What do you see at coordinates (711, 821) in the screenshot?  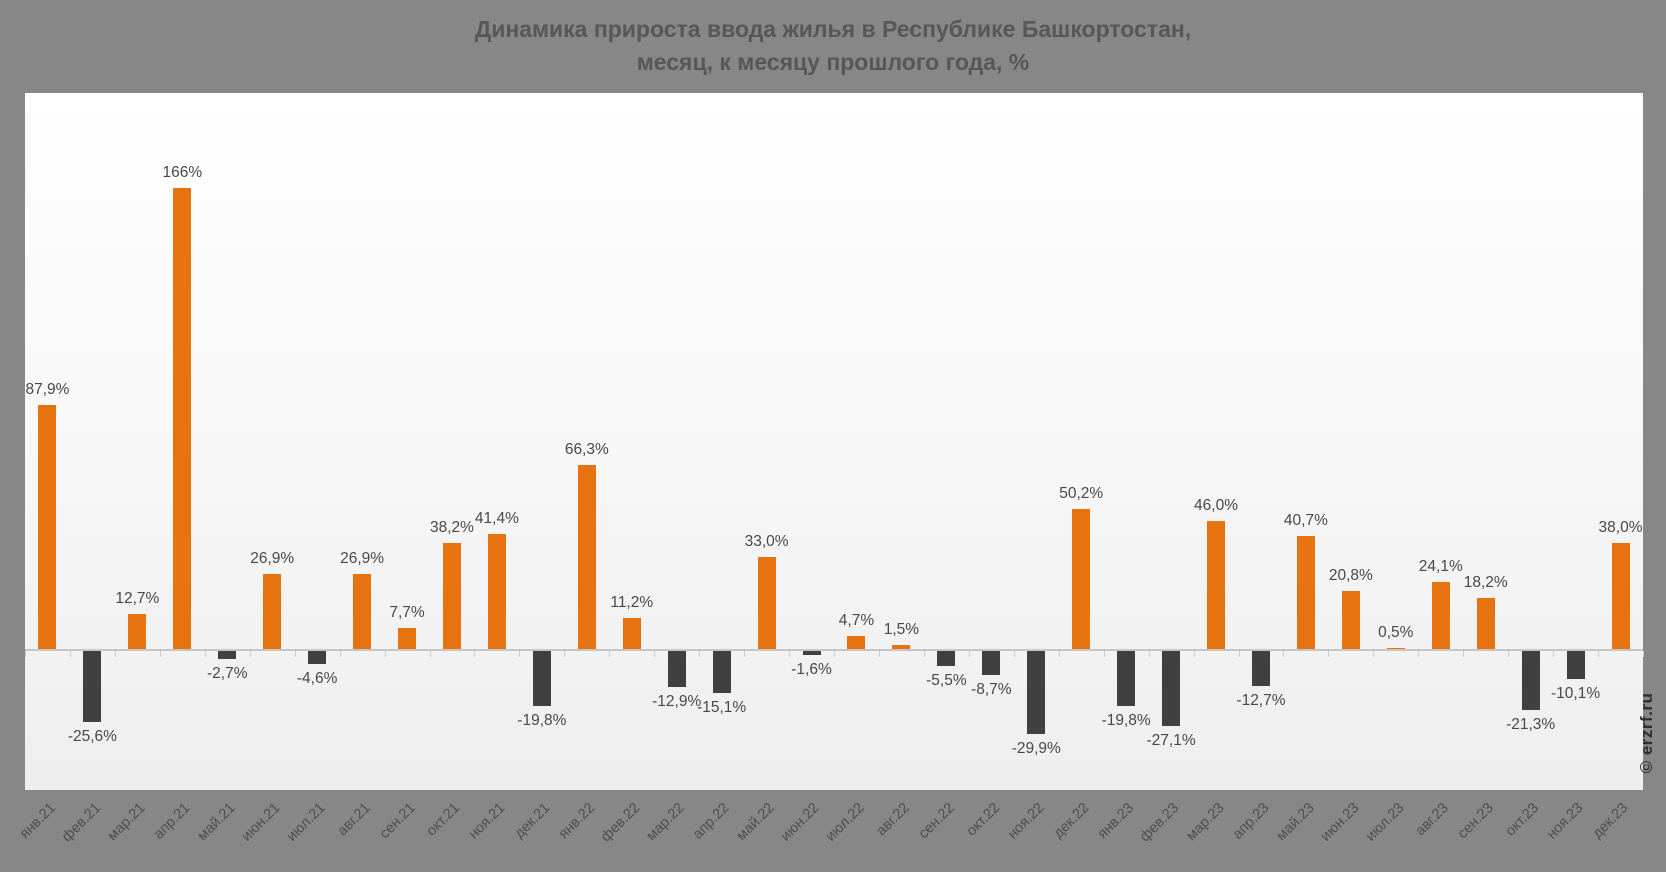 I see `x-axis-label: апр.22` at bounding box center [711, 821].